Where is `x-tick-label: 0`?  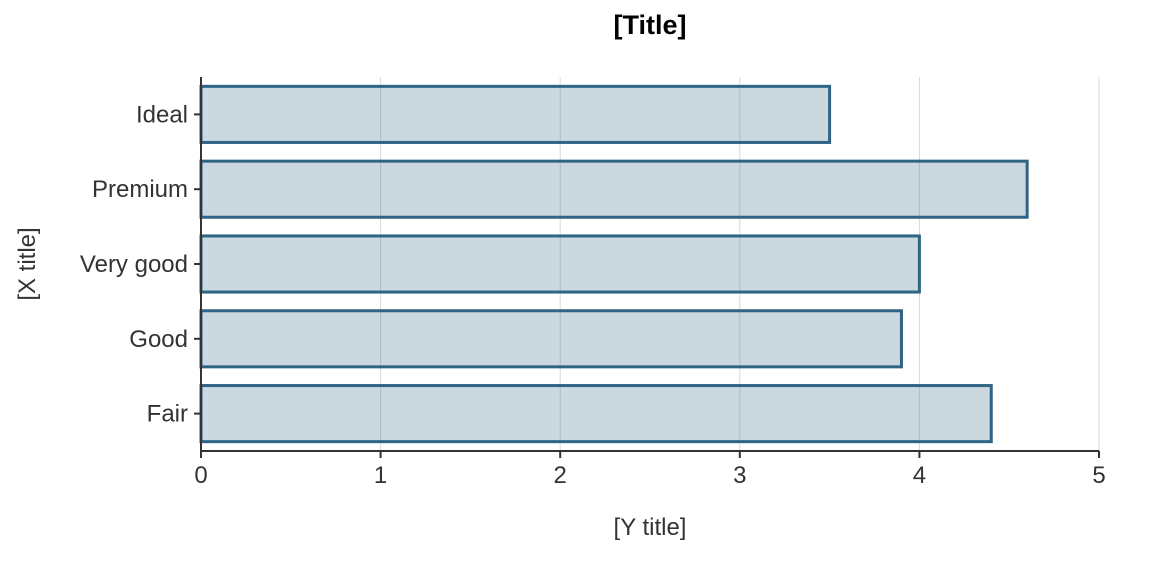 x-tick-label: 0 is located at coordinates (200, 475).